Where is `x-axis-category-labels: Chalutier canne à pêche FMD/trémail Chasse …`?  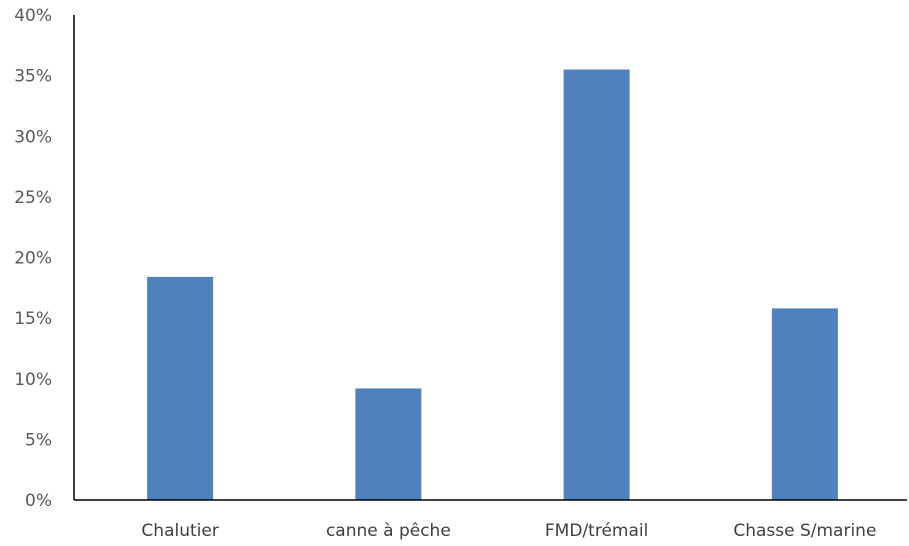
x-axis-category-labels: Chalutier canne à pêche FMD/trémail Chasse … is located at coordinates (508, 531).